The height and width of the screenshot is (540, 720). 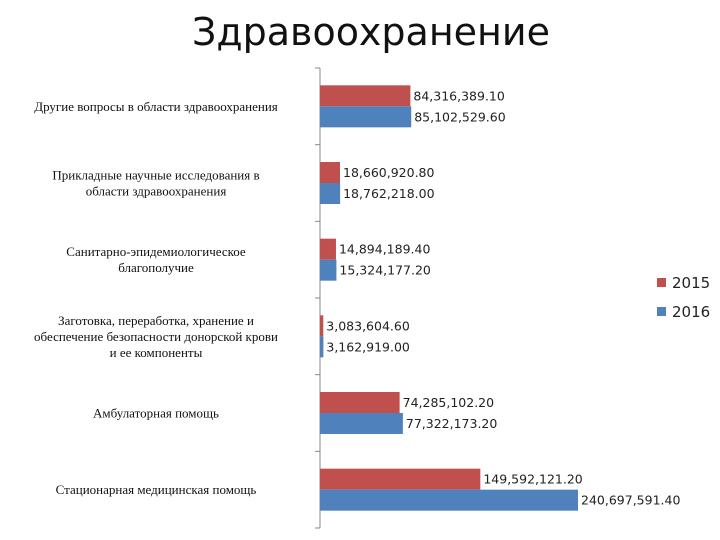 What do you see at coordinates (156, 413) in the screenshot?
I see `category-label: Амбулаторная помощь` at bounding box center [156, 413].